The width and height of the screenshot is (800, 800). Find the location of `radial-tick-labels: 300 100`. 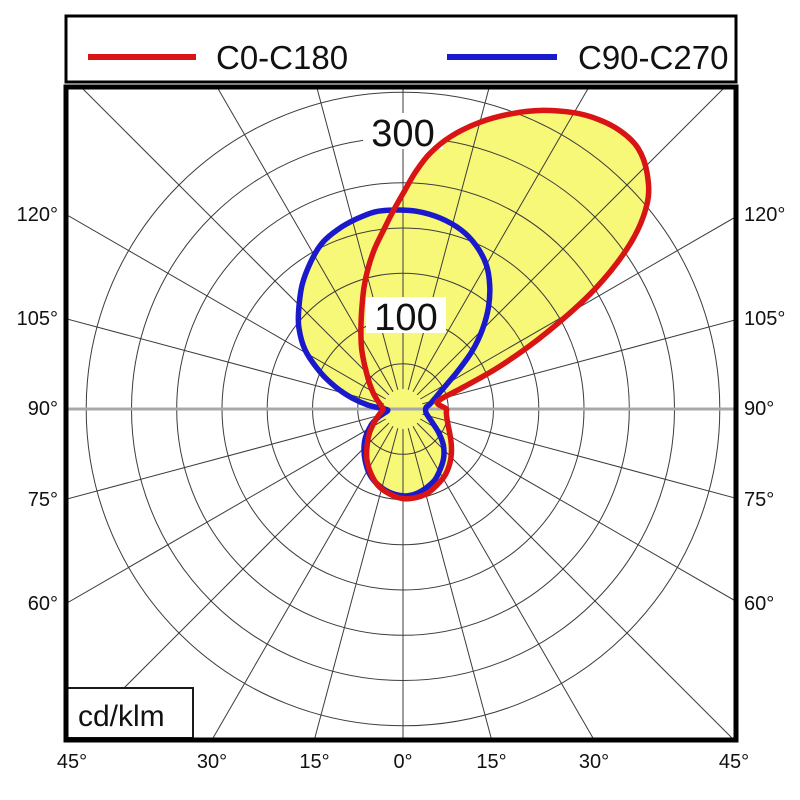

radial-tick-labels: 300 100 is located at coordinates (404, 226).